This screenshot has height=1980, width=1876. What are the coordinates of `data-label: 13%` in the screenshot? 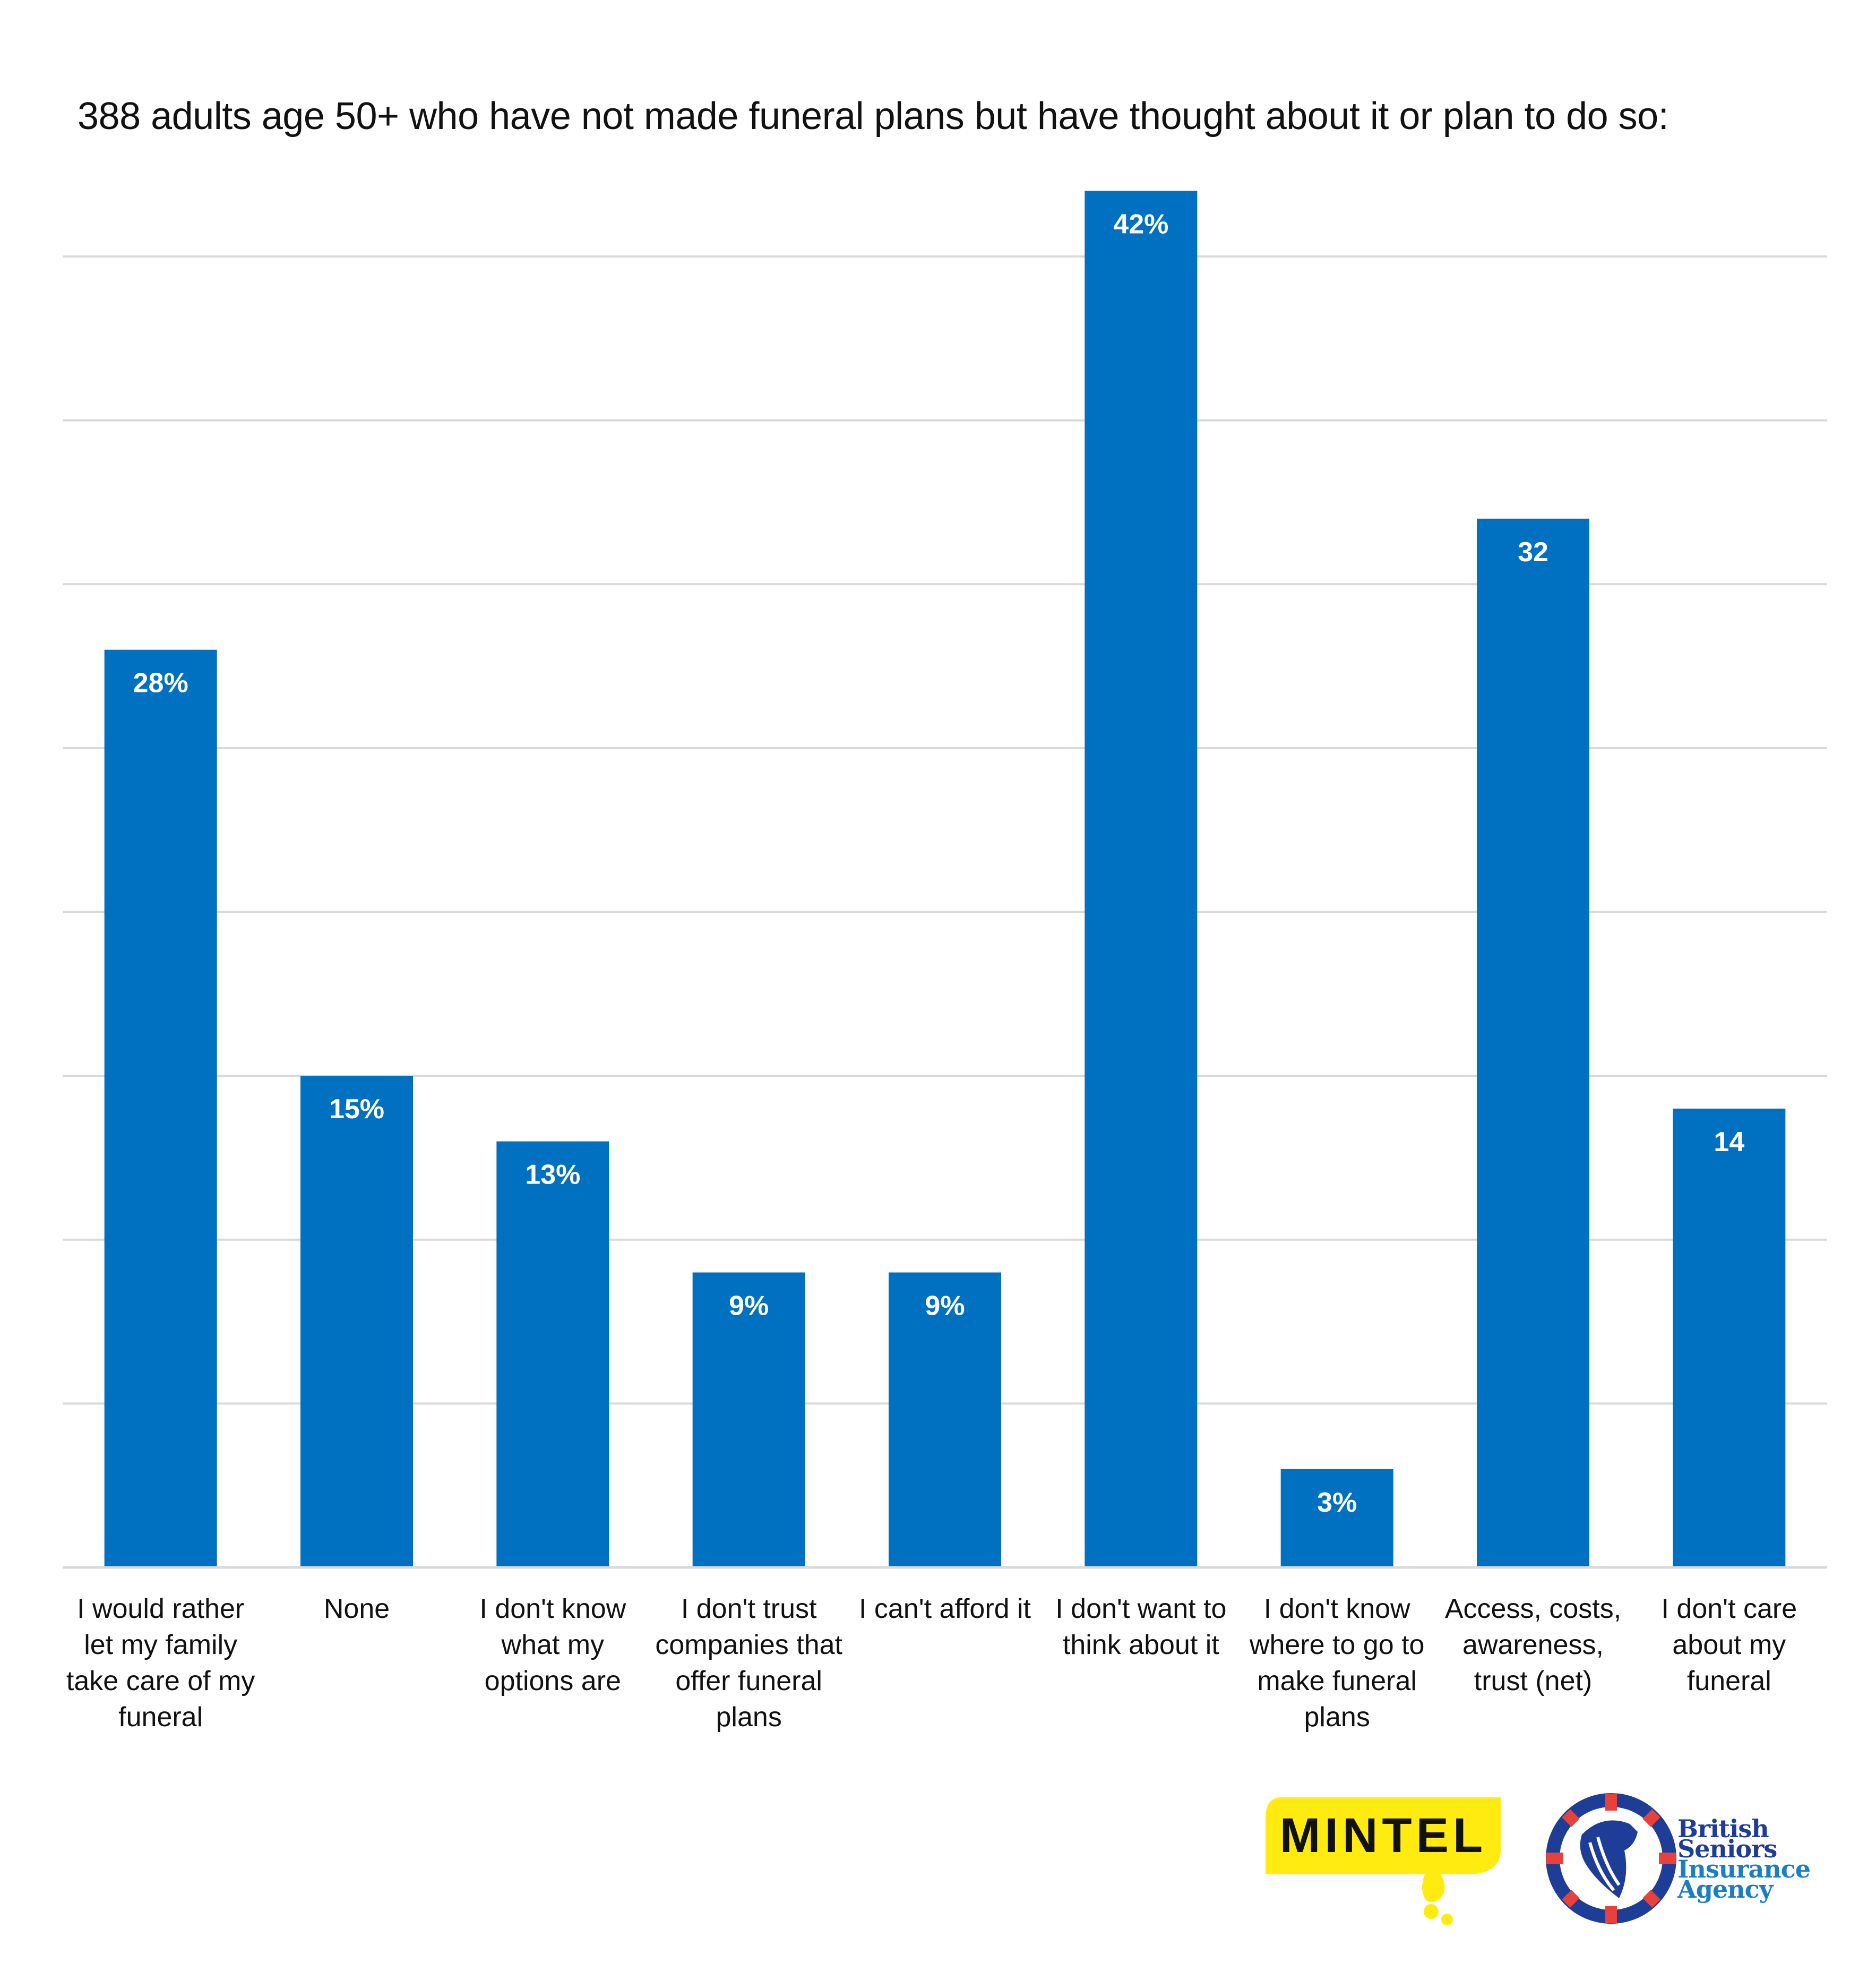 It's located at (552, 1175).